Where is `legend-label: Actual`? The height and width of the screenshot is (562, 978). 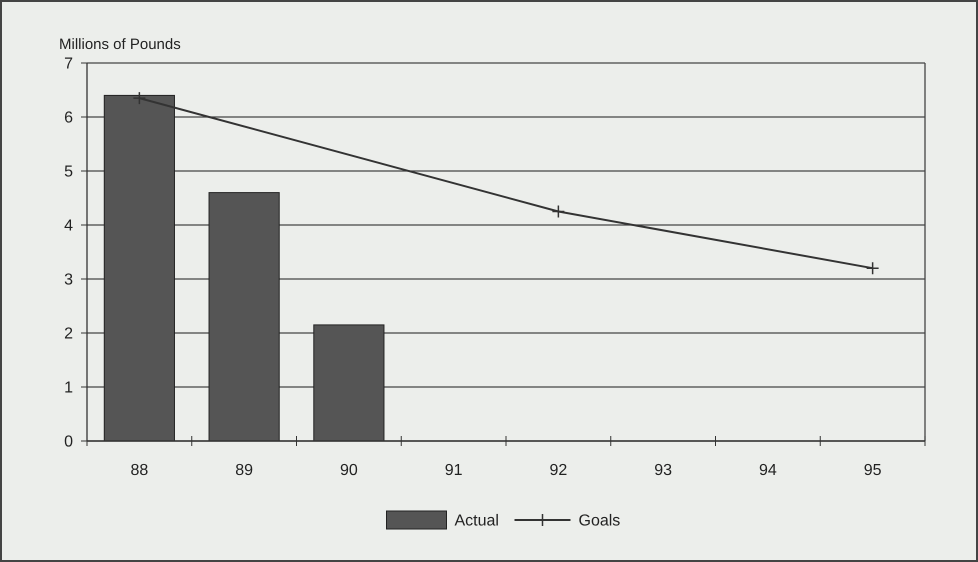 legend-label: Actual is located at coordinates (476, 521).